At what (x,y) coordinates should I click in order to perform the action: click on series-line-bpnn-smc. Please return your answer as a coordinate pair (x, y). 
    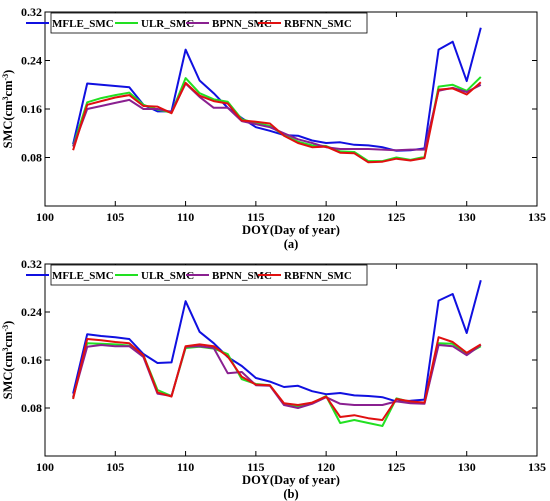
    Looking at the image, I should click on (277, 376).